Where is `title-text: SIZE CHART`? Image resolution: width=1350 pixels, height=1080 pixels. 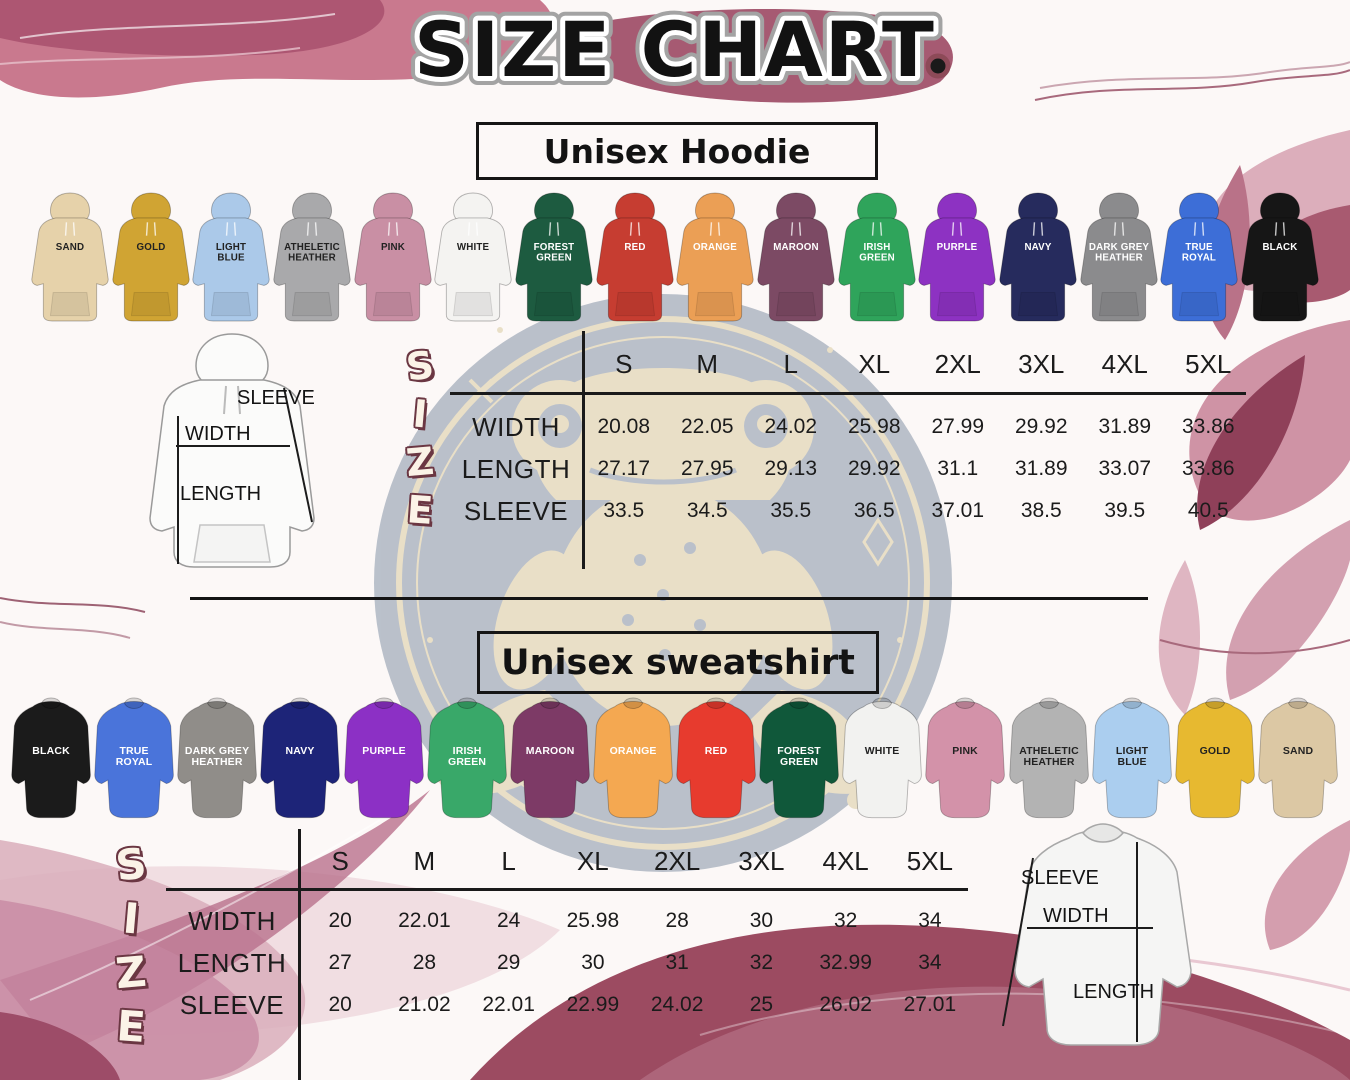
title-text: SIZE CHART is located at coordinates (675, 49).